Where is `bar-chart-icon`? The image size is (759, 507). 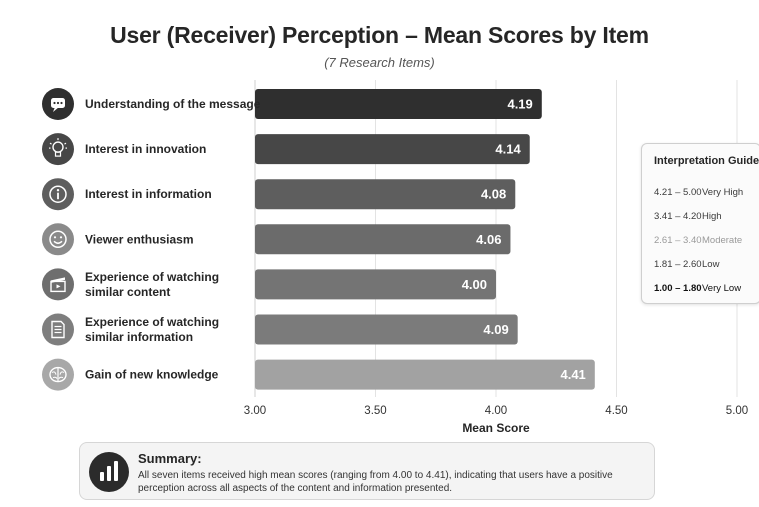 bar-chart-icon is located at coordinates (109, 472).